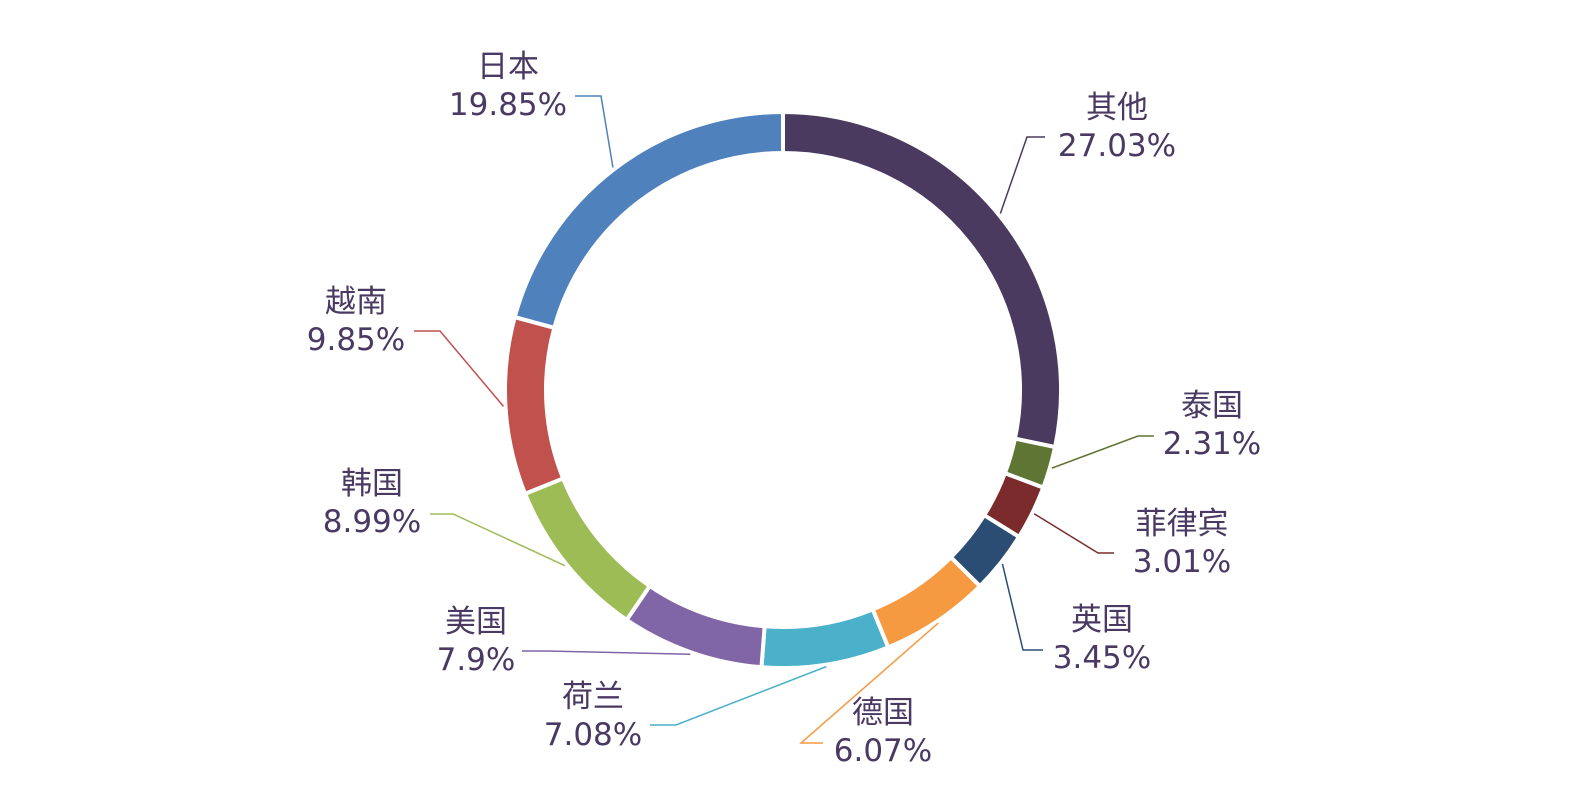  Describe the element at coordinates (356, 302) in the screenshot. I see `slice-label-越南: 越南` at that location.